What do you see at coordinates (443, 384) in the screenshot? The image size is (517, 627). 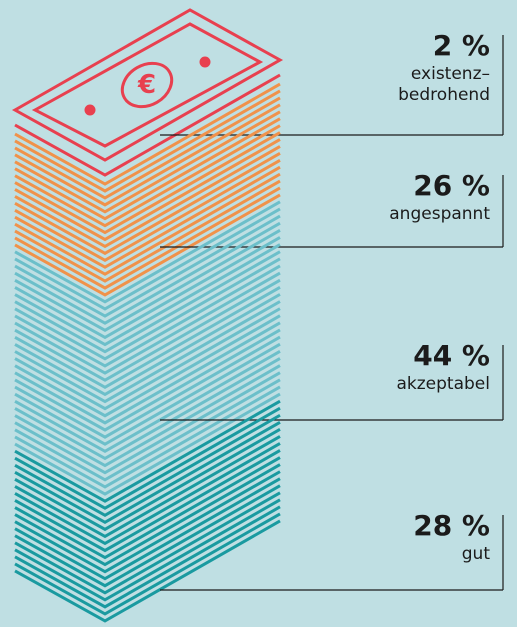 I see `category-label: akzeptabel` at bounding box center [443, 384].